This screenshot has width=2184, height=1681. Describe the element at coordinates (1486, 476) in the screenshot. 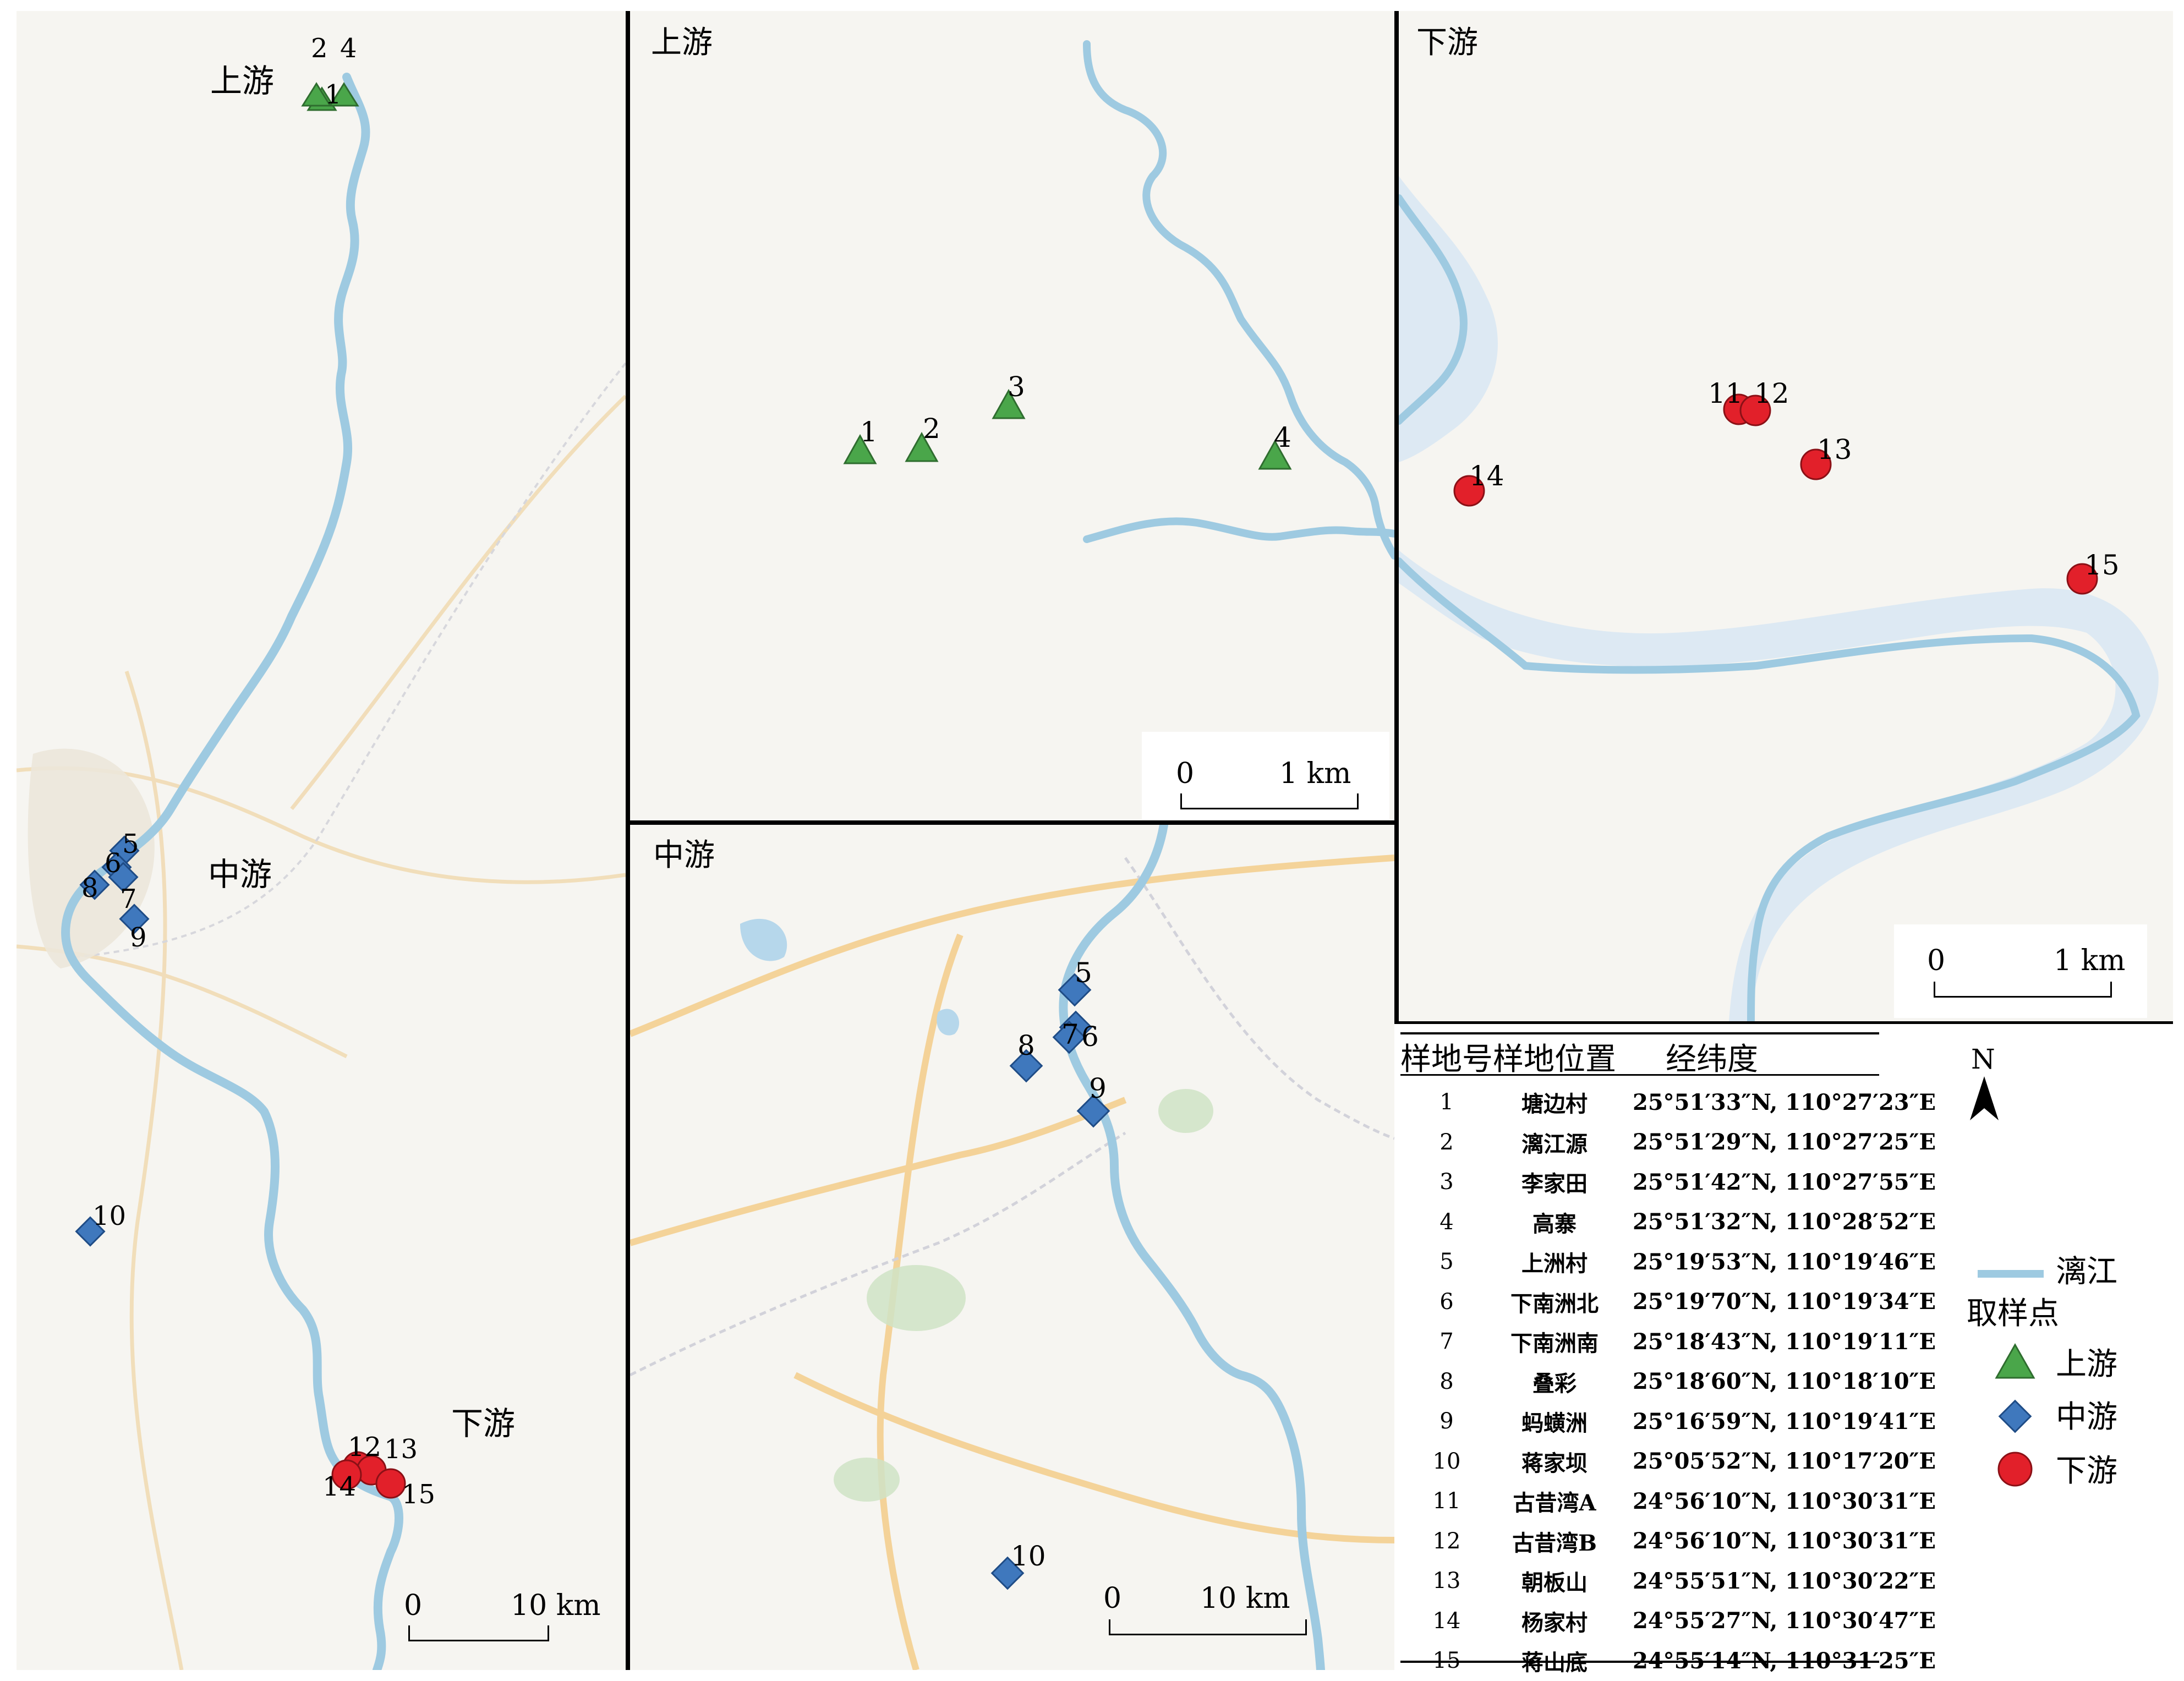

I see `downstream-site-label-14: 14` at that location.